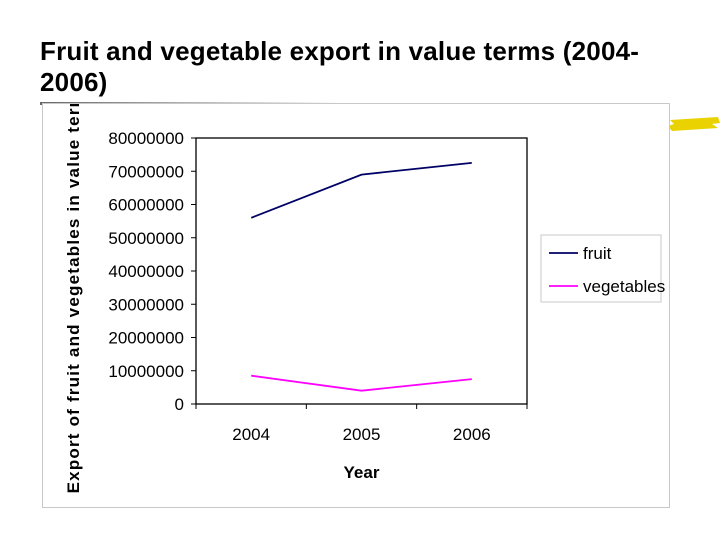 Image resolution: width=720 pixels, height=540 pixels. I want to click on y-tick-label: 60000000, so click(146, 205).